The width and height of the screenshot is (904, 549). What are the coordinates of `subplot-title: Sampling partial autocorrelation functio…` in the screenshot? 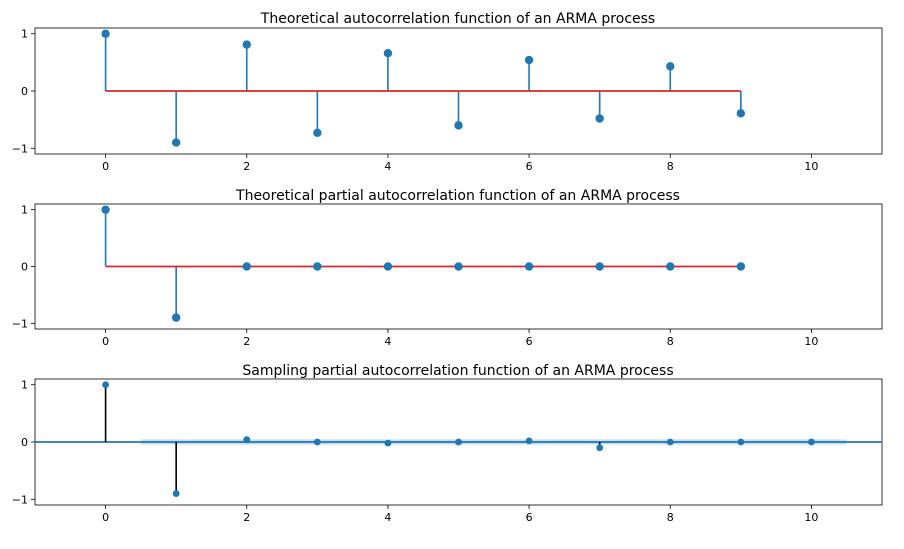 It's located at (457, 371).